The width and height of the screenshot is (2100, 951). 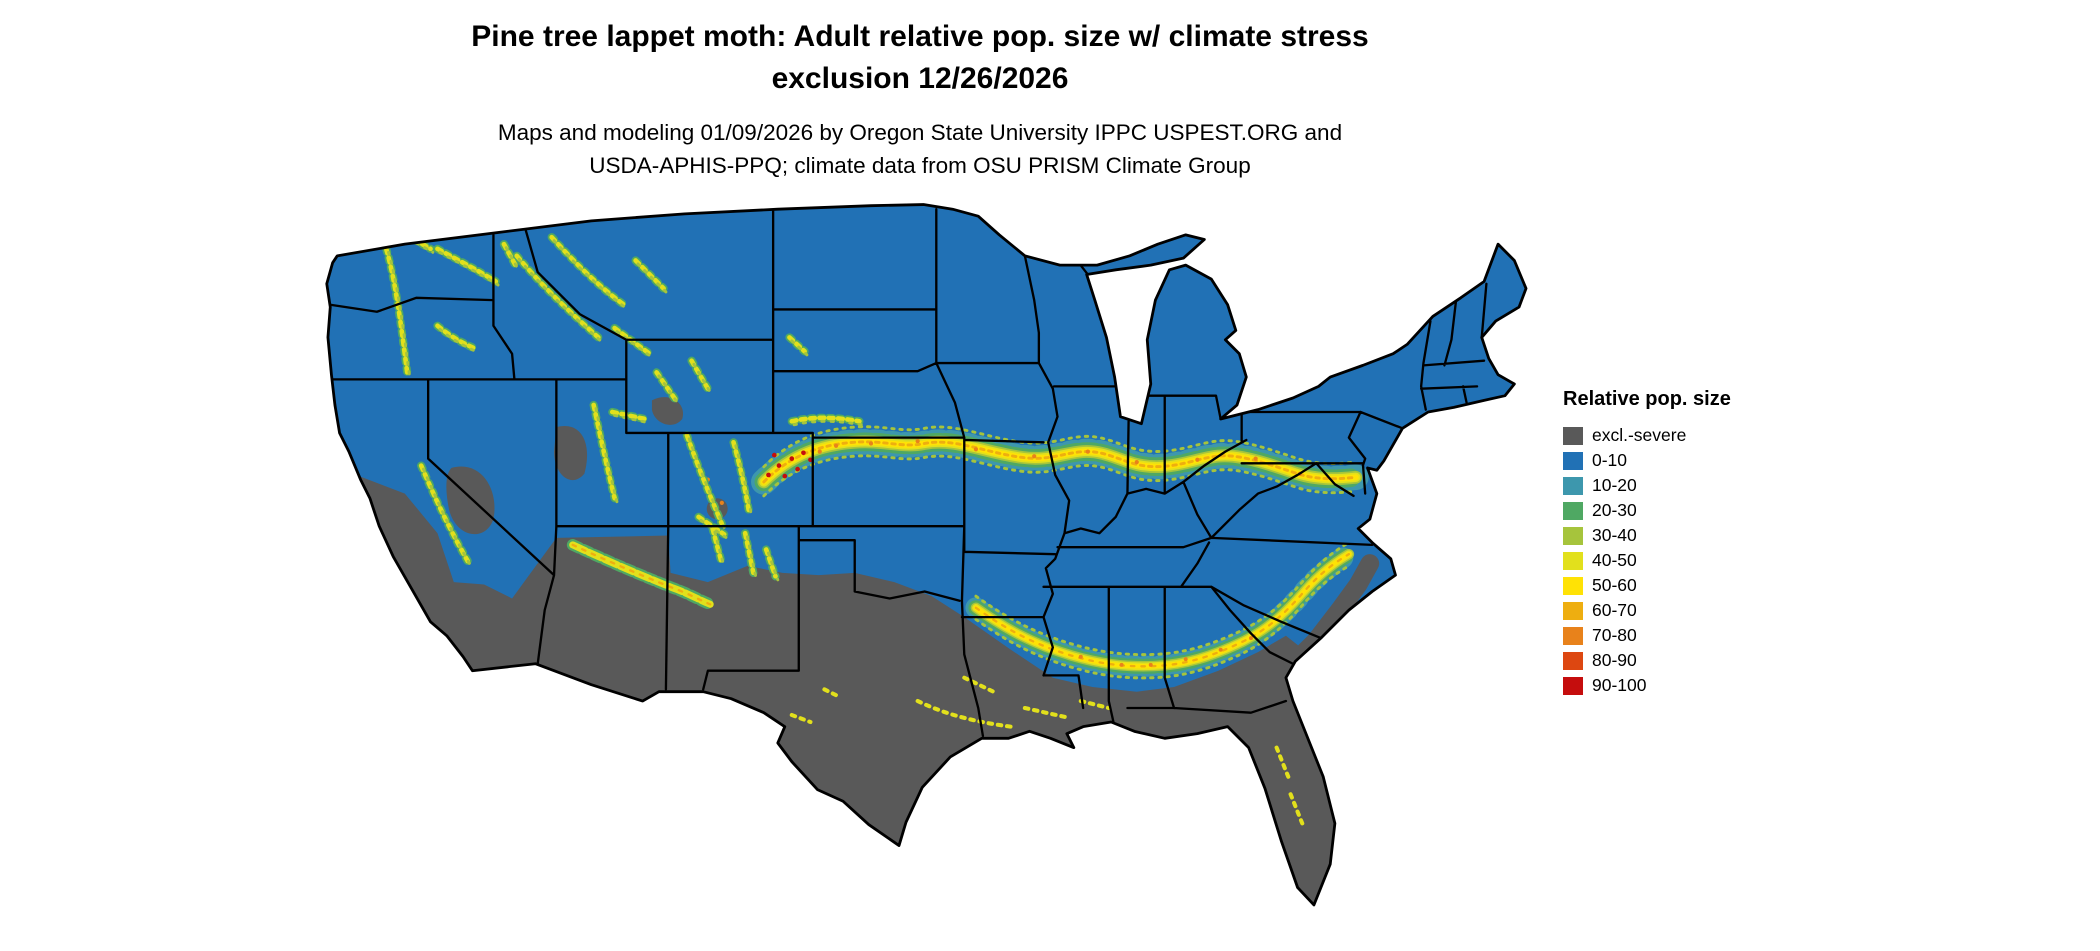 I want to click on legend-item: 40-50, so click(x=1647, y=560).